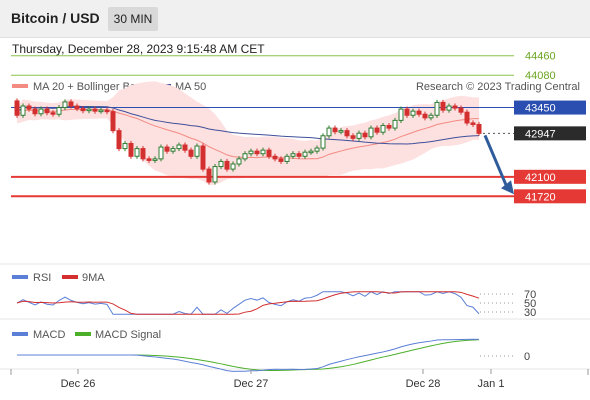 This screenshot has width=590, height=400. I want to click on level-label-43450: 43450, so click(540, 109).